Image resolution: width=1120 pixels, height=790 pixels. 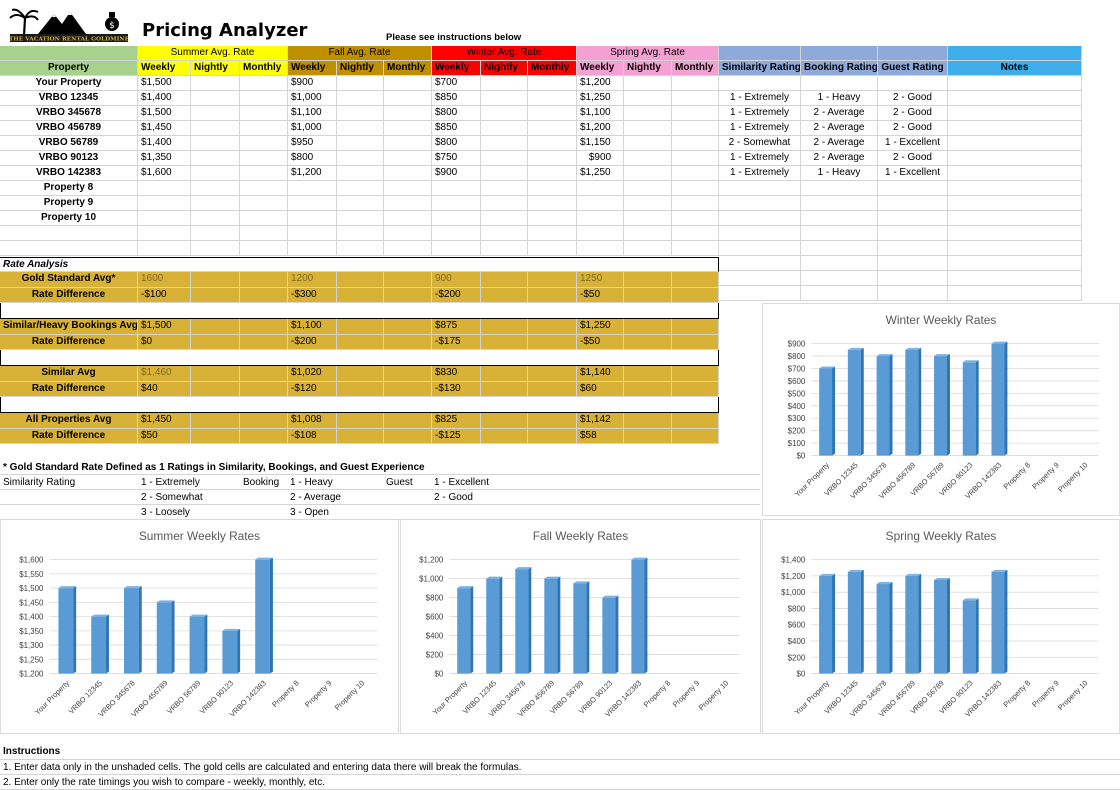 I want to click on analysis-avg-value: $875, so click(x=456, y=327).